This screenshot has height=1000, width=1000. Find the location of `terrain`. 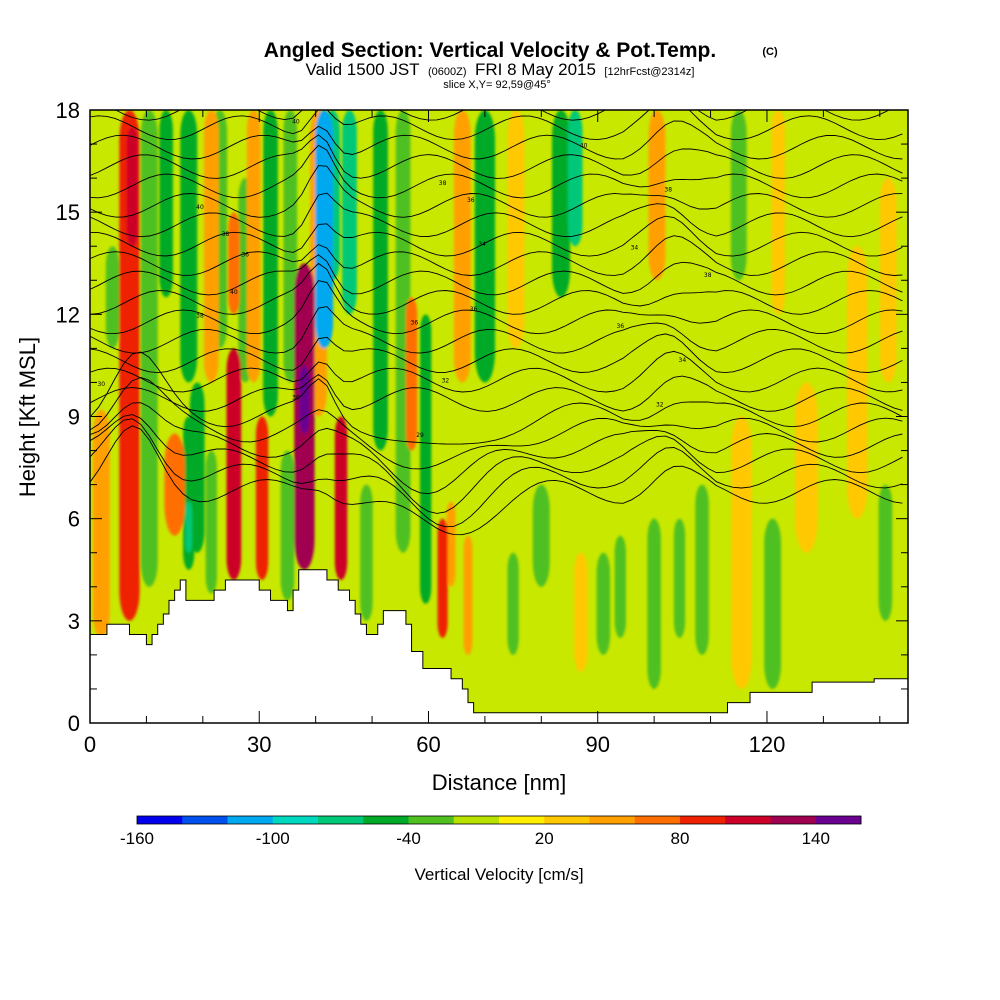

terrain is located at coordinates (499, 646).